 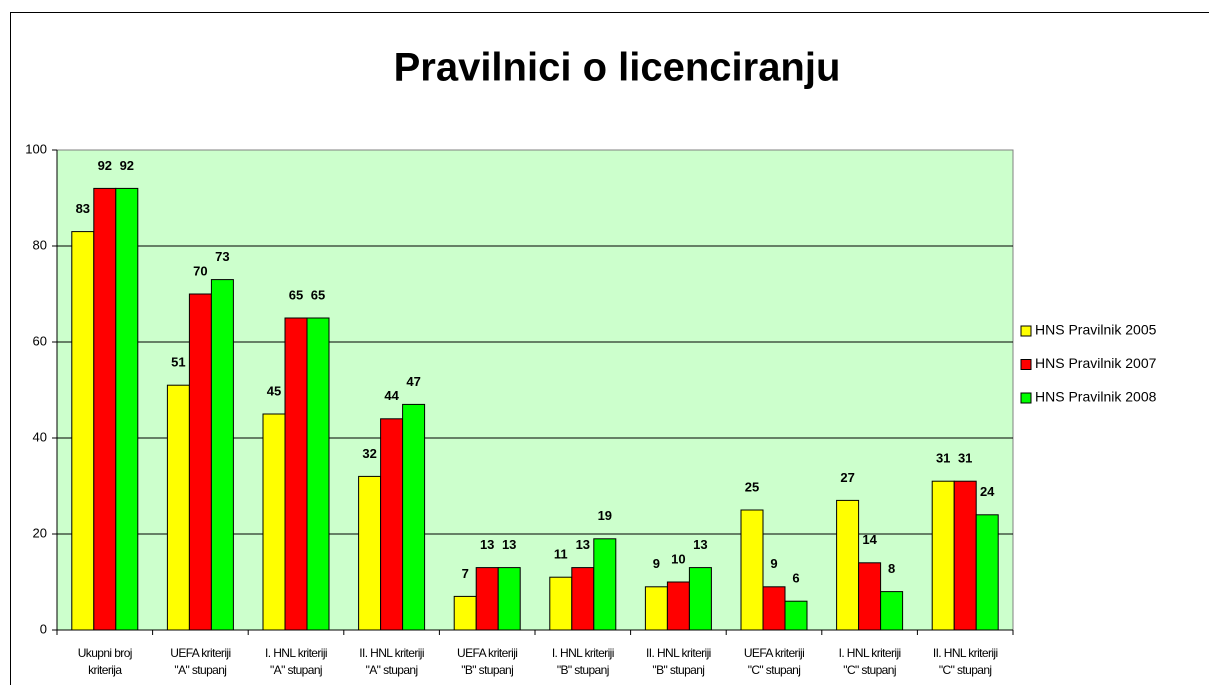 I want to click on x-tick-label: I. HNL kriteriji "C" stupanj, so click(x=870, y=661).